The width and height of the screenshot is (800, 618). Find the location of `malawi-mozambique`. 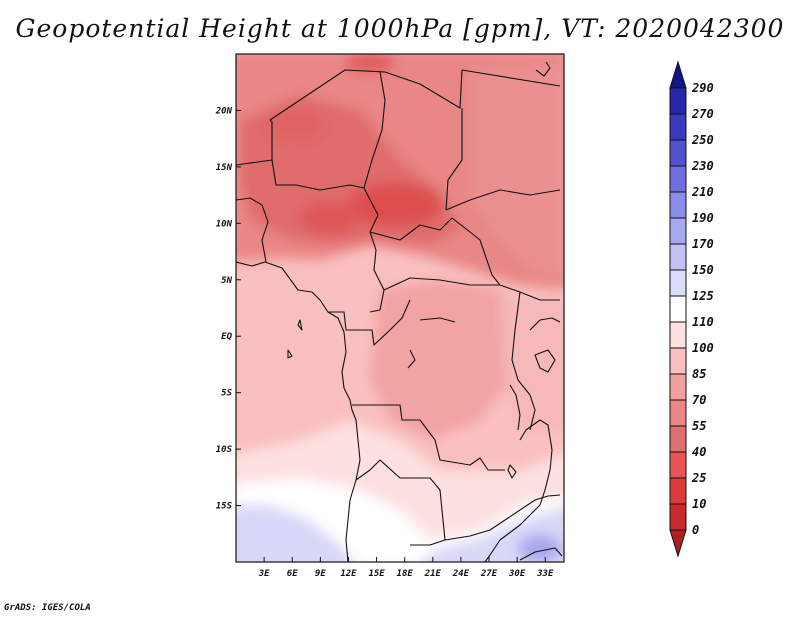

malawi-mozambique is located at coordinates (536, 462).